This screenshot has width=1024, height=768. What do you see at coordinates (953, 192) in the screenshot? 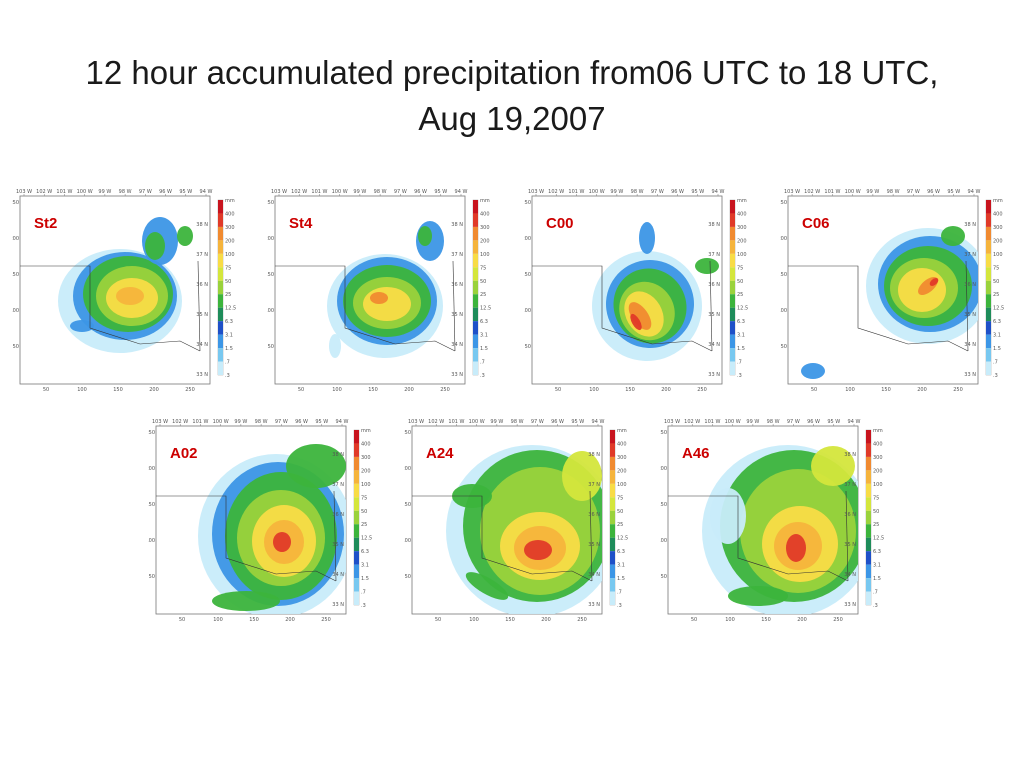
I see `lon-label: 95 W` at bounding box center [953, 192].